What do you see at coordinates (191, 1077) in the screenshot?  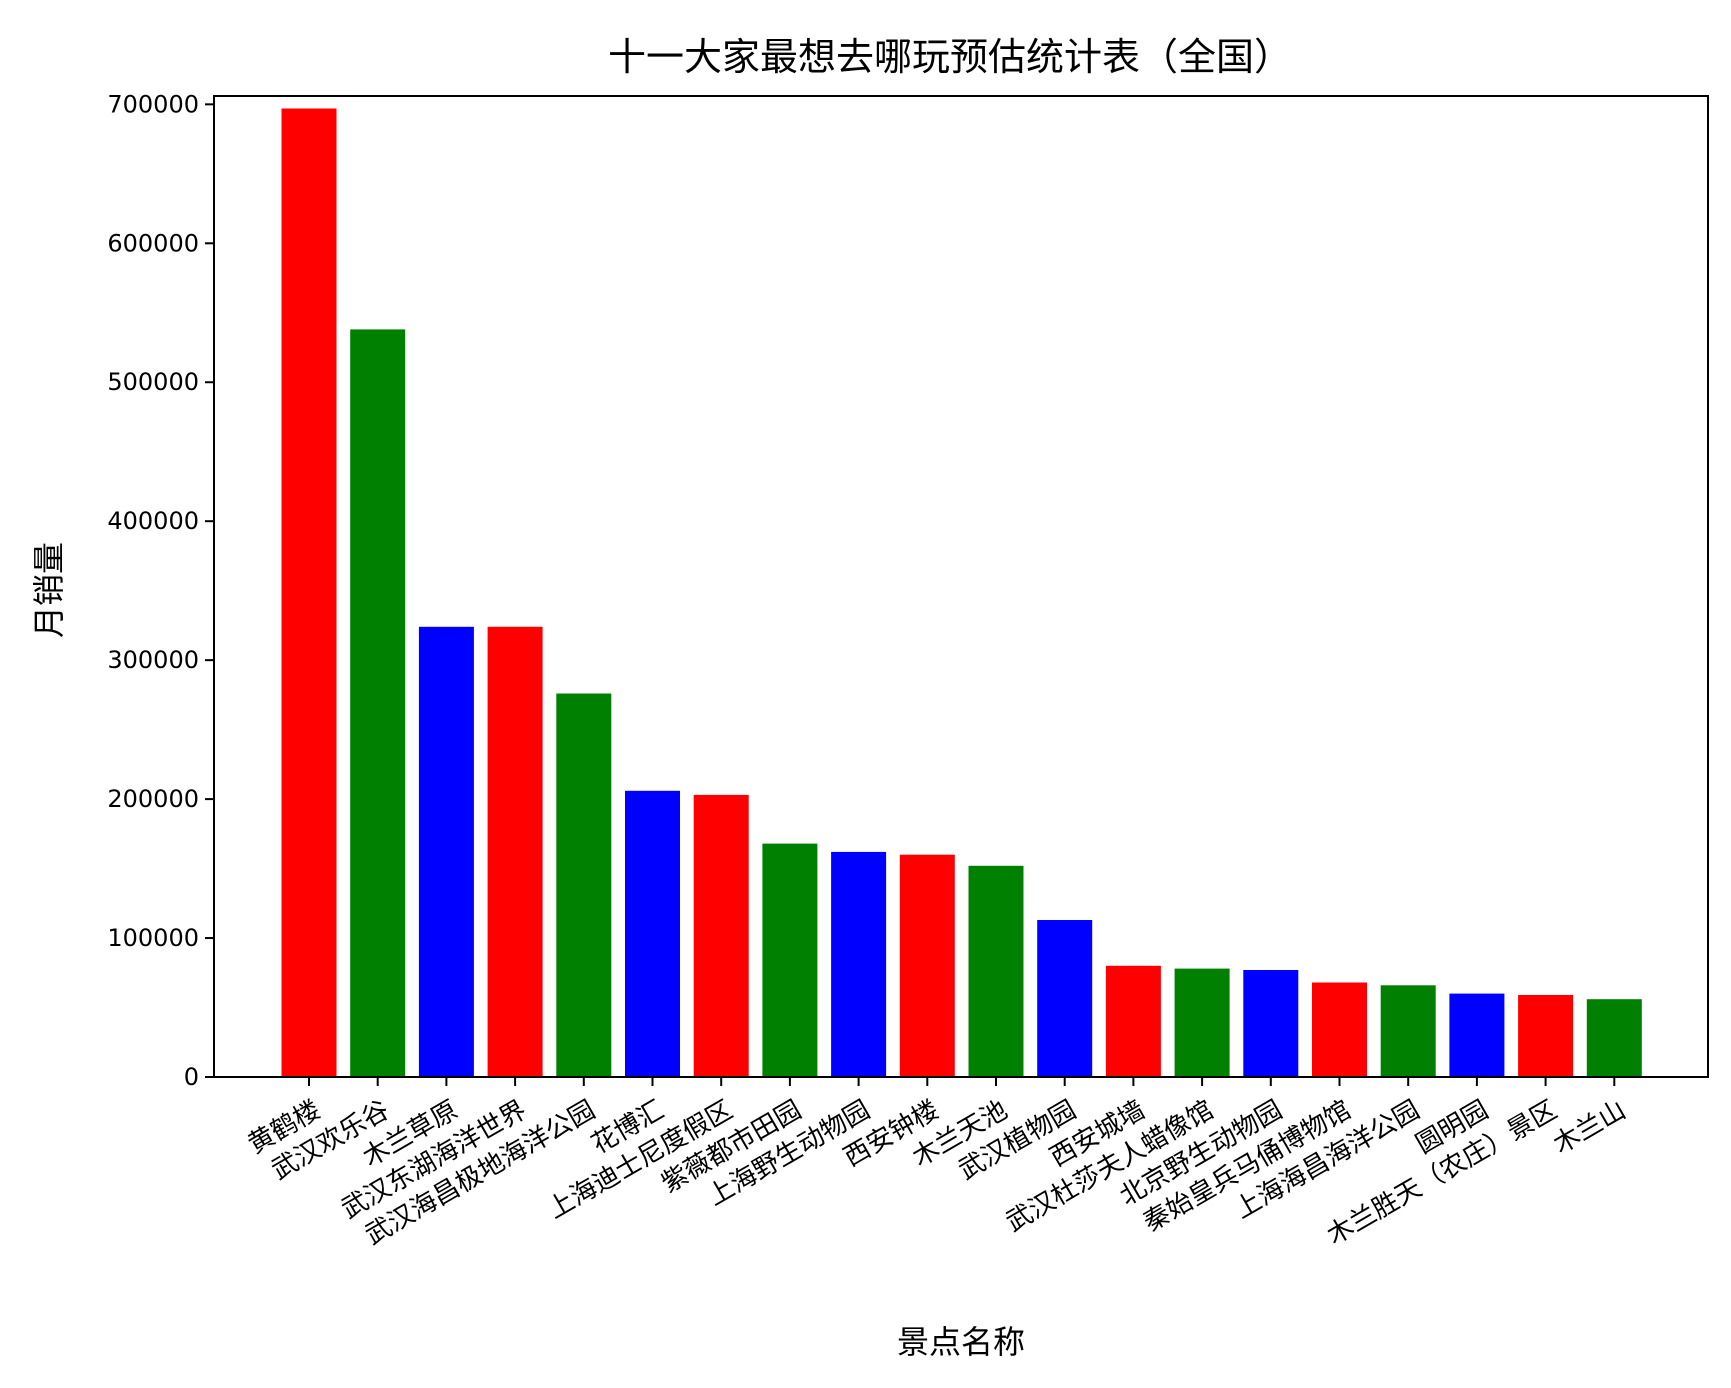 I see `y-tick-label: 0` at bounding box center [191, 1077].